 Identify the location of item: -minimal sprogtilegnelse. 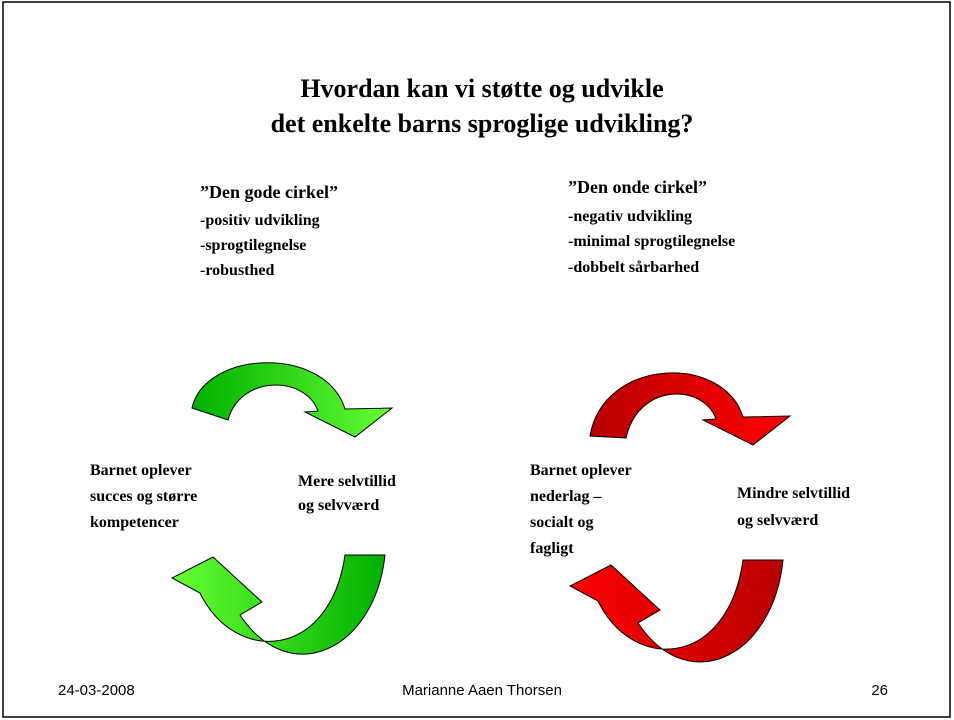
(651, 241).